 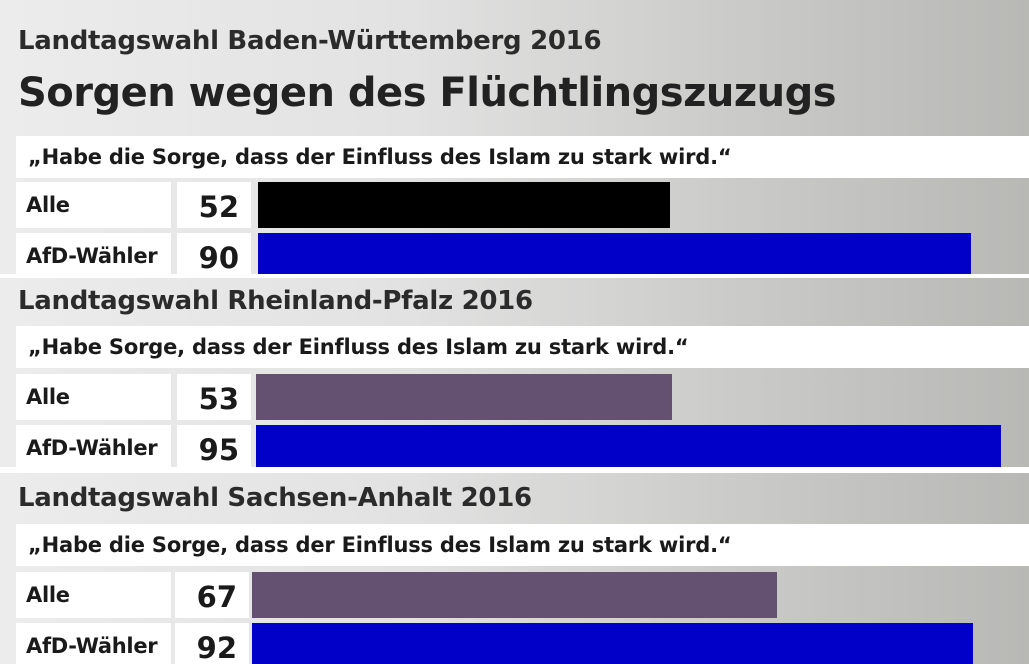 What do you see at coordinates (214, 205) in the screenshot?
I see `data-label-alle: 52` at bounding box center [214, 205].